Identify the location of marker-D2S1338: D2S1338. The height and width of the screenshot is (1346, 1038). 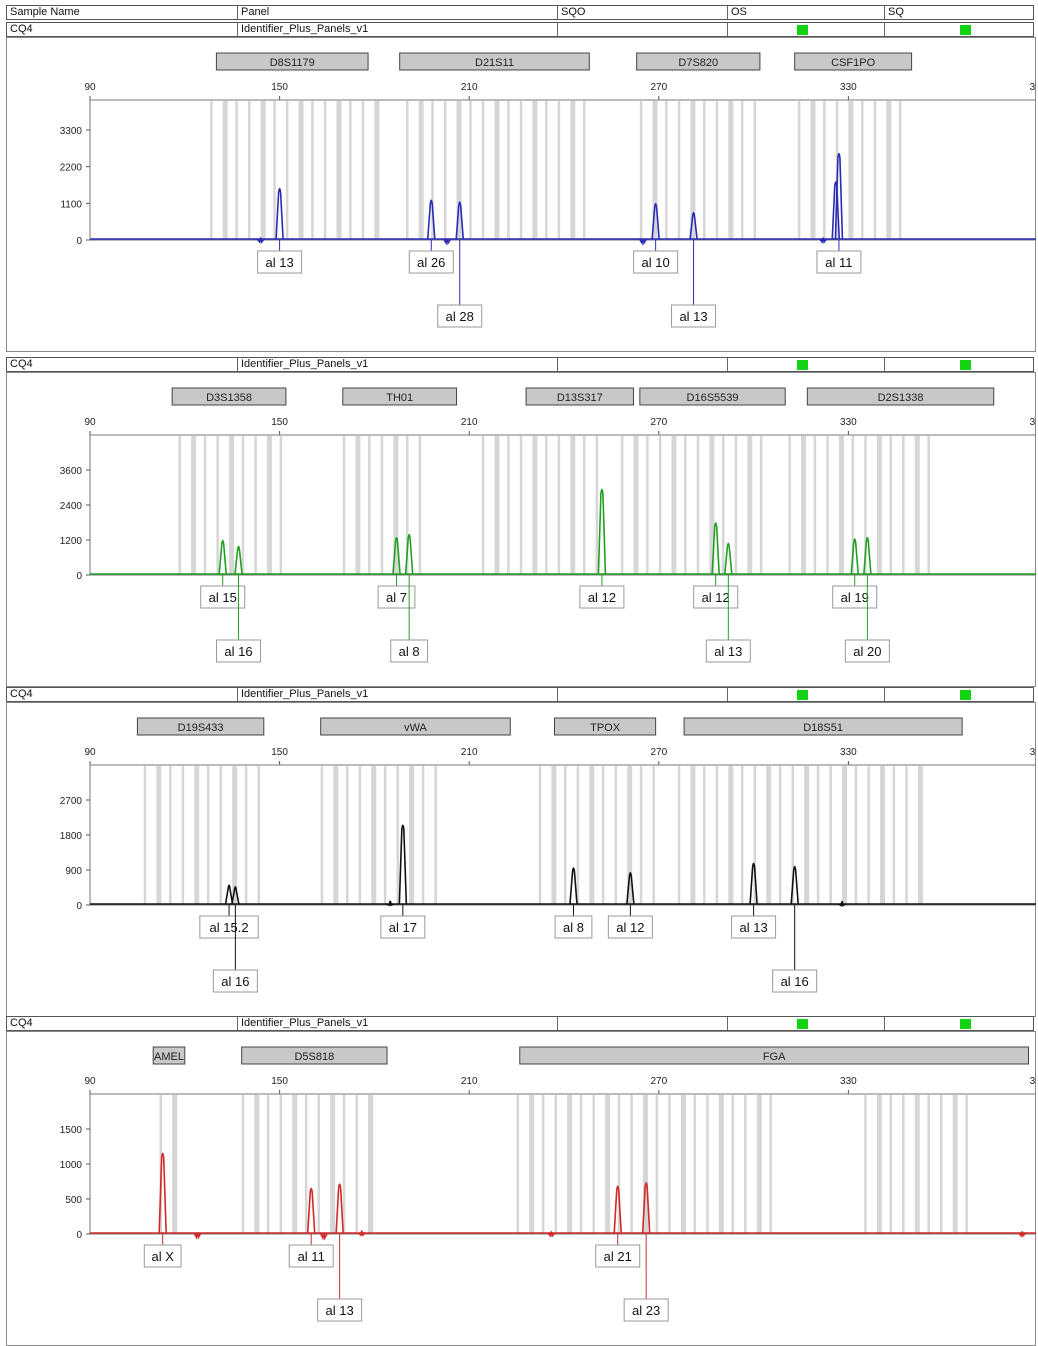
(900, 396).